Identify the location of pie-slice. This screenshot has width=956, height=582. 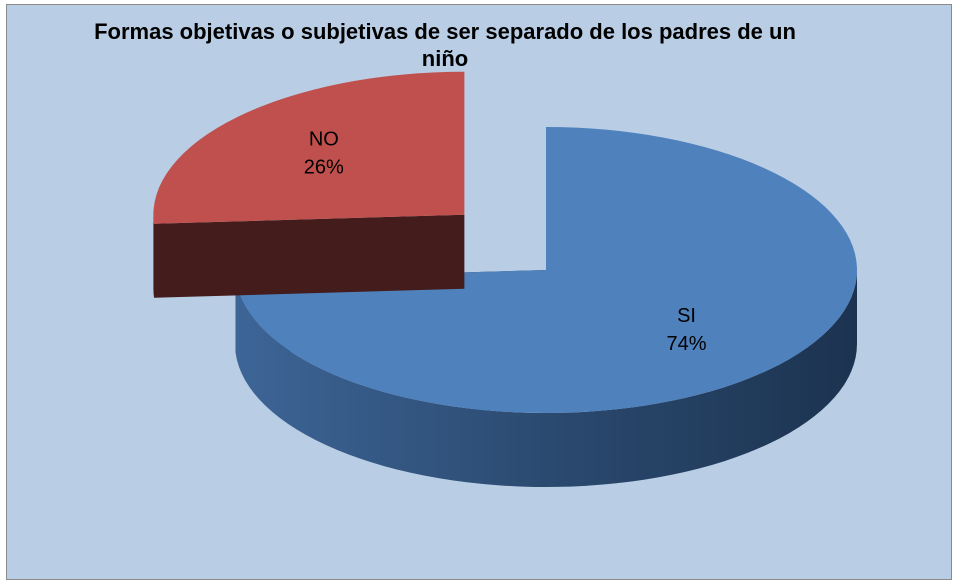
(309, 184).